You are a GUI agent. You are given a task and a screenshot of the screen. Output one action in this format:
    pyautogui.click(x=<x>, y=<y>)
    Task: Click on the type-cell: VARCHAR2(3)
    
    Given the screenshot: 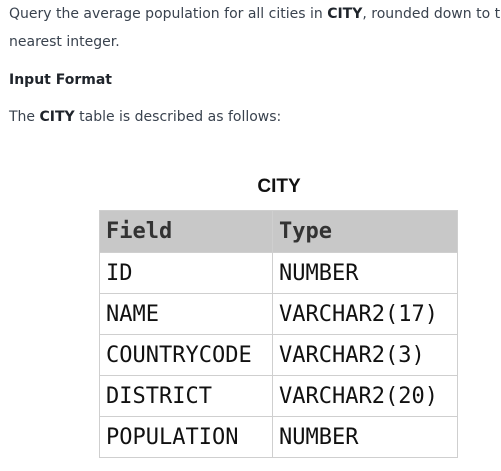 What is the action you would take?
    pyautogui.click(x=365, y=355)
    